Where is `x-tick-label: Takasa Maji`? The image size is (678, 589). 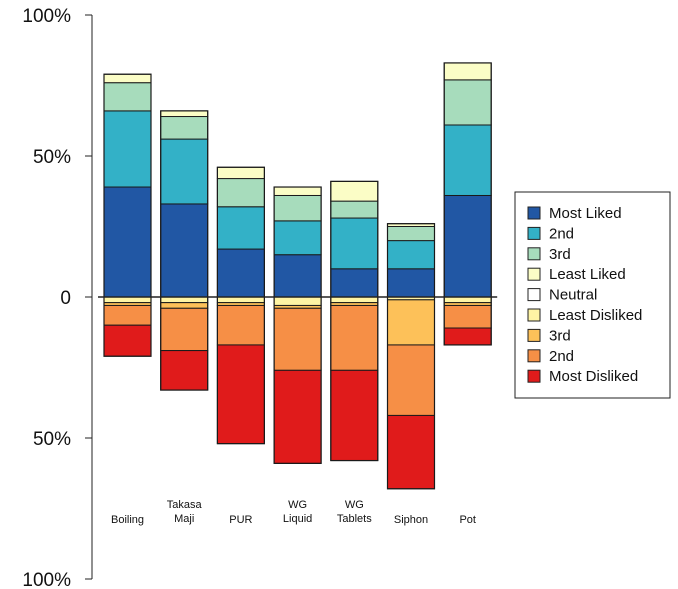 x-tick-label: Takasa Maji is located at coordinates (185, 512).